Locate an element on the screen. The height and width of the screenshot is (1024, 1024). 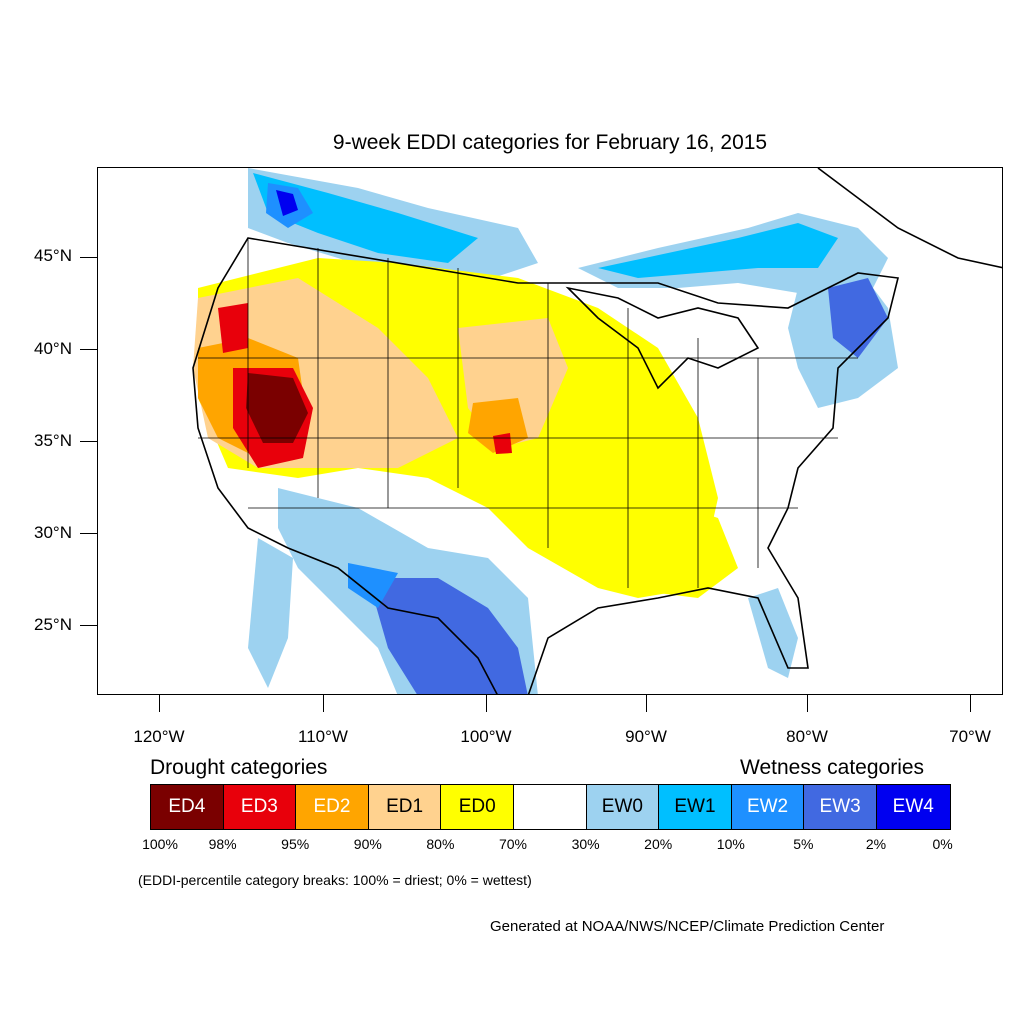
percentile-label: 5% is located at coordinates (803, 844).